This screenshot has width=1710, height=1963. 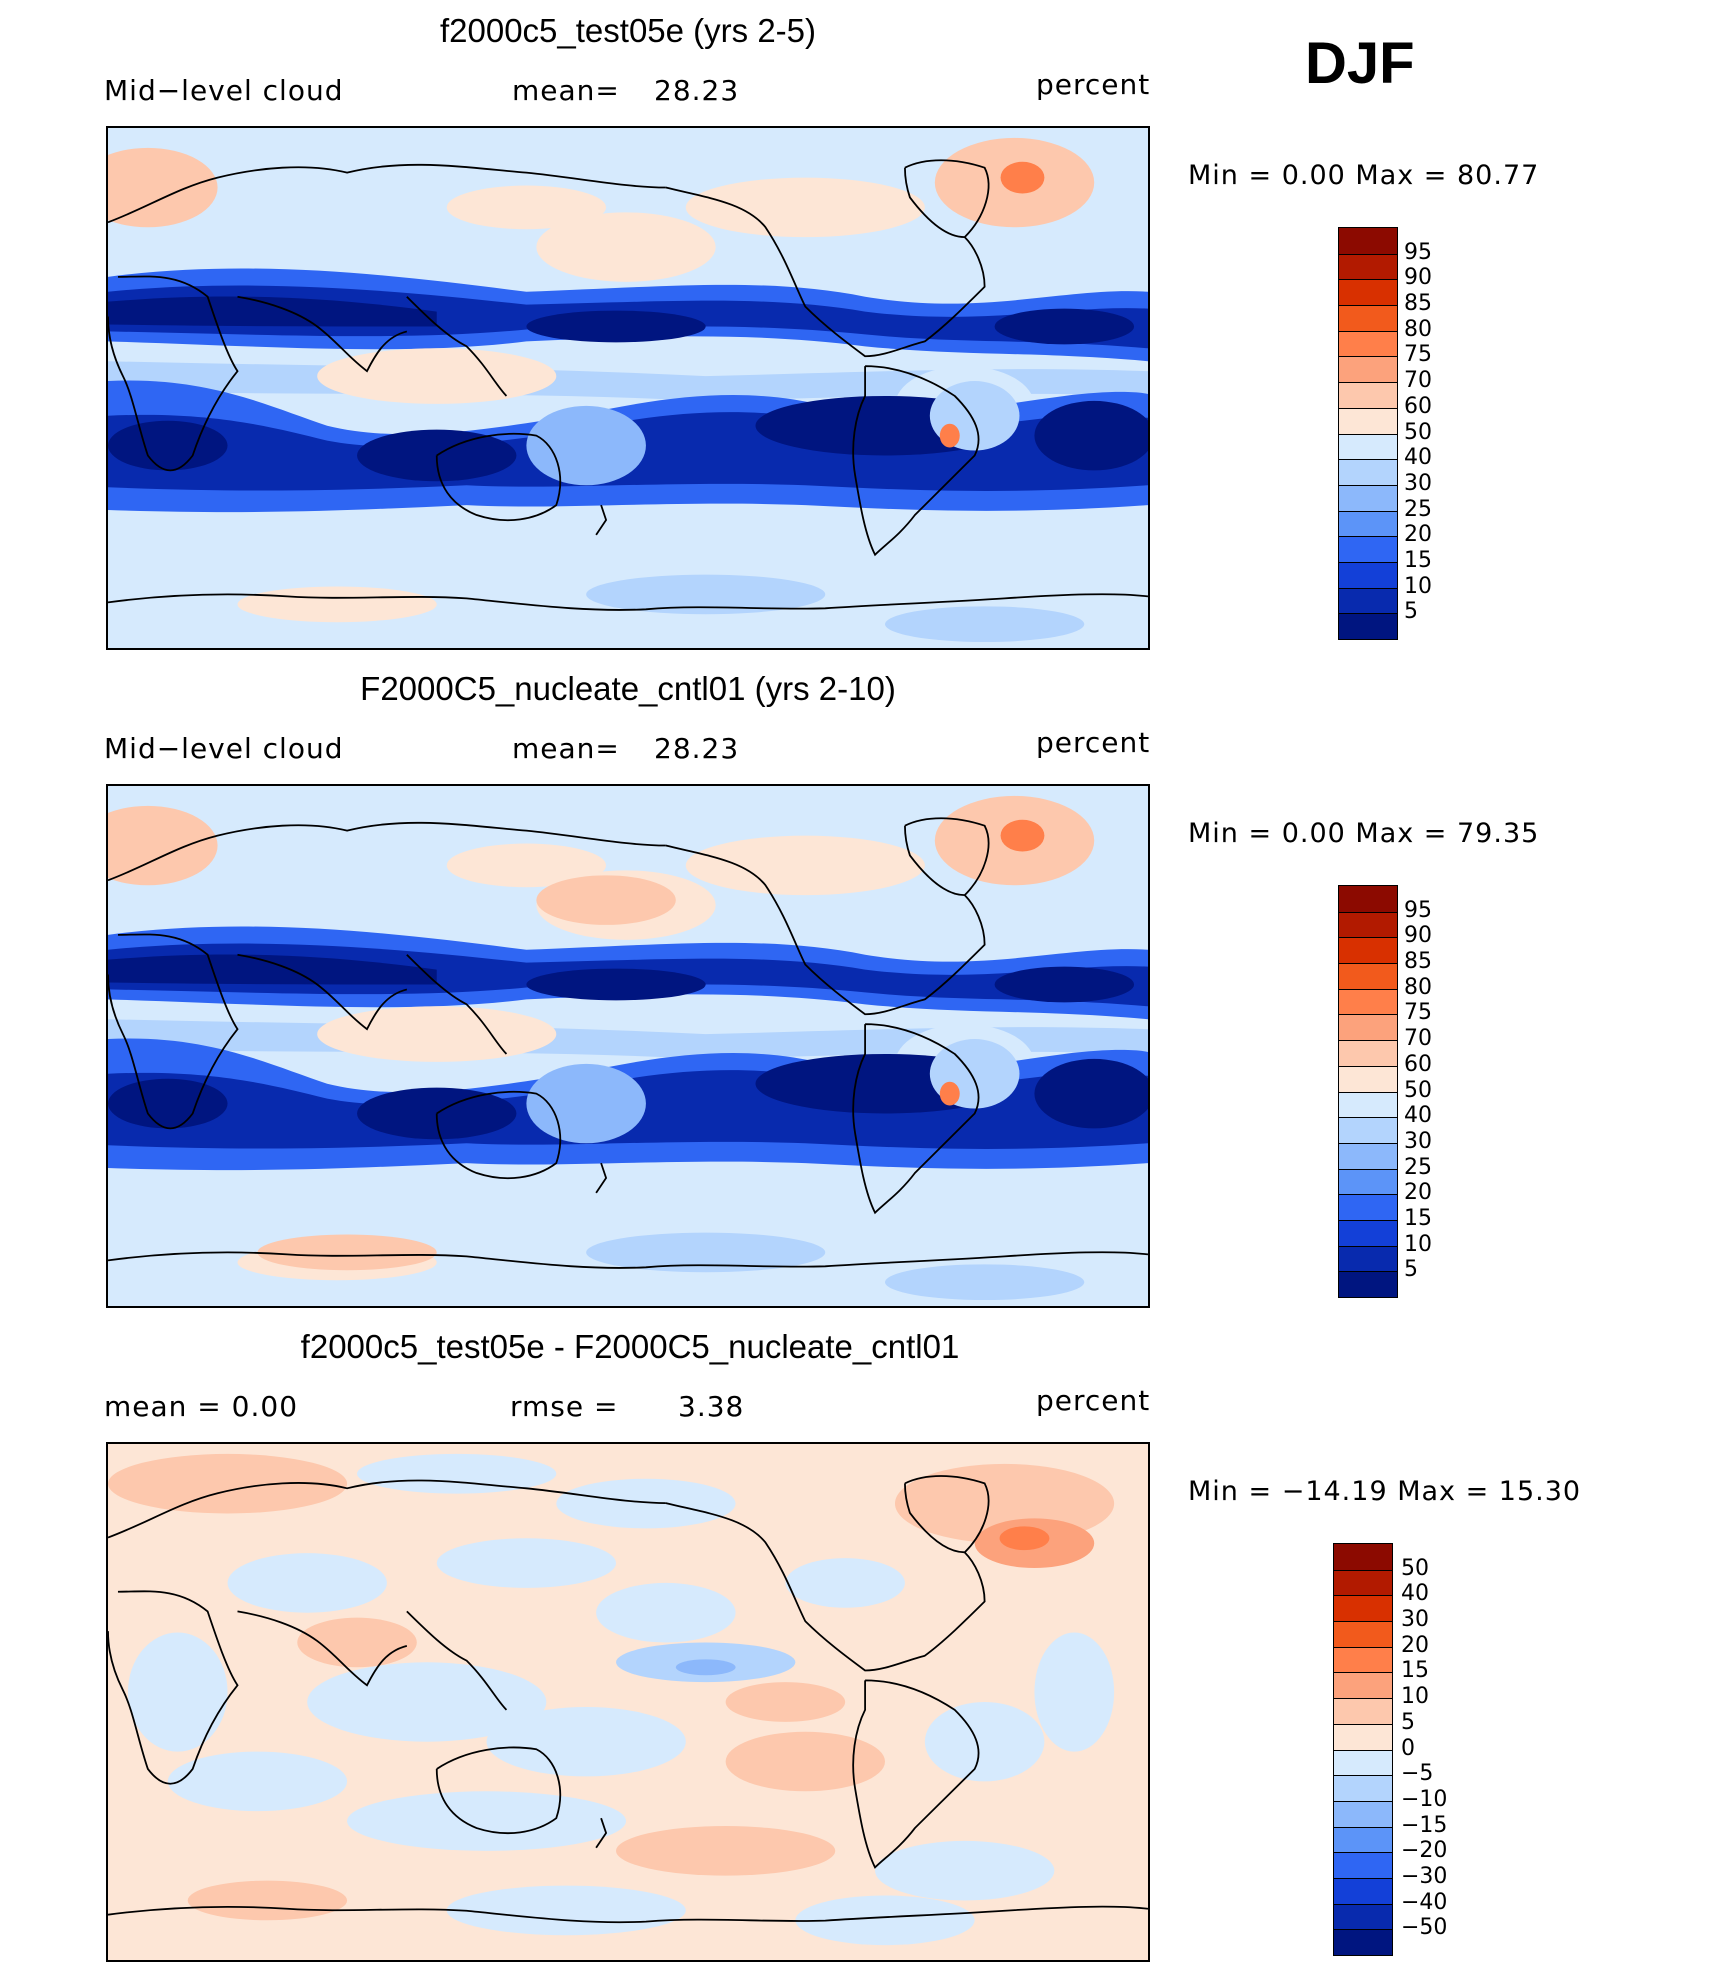 I want to click on colorbar-tick-label: −15, so click(x=1424, y=1825).